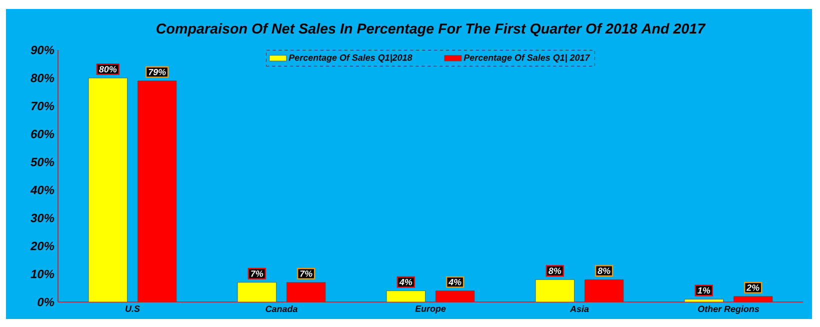  What do you see at coordinates (42, 78) in the screenshot?
I see `y-tick-label: 80%` at bounding box center [42, 78].